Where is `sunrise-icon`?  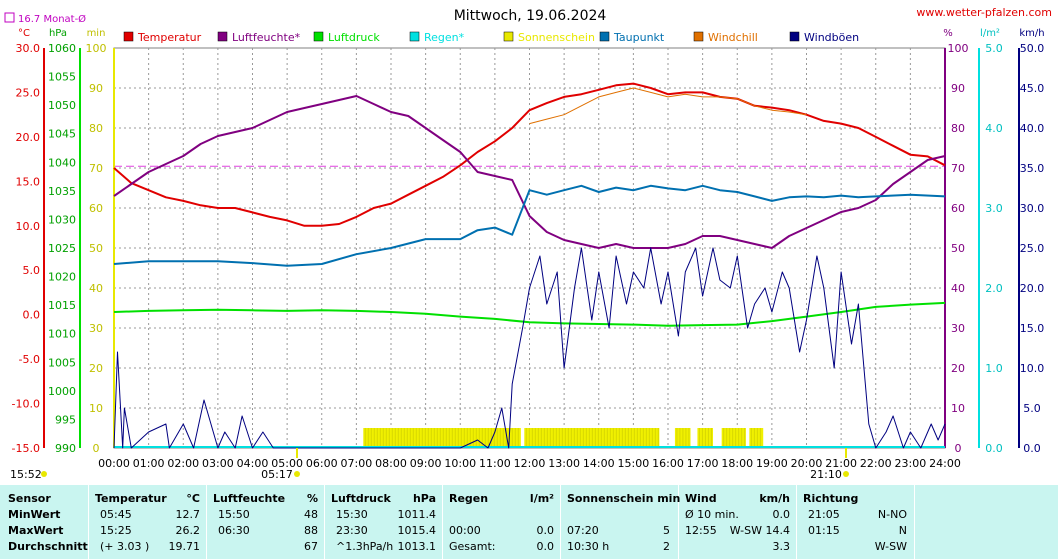 sunrise-icon is located at coordinates (297, 474).